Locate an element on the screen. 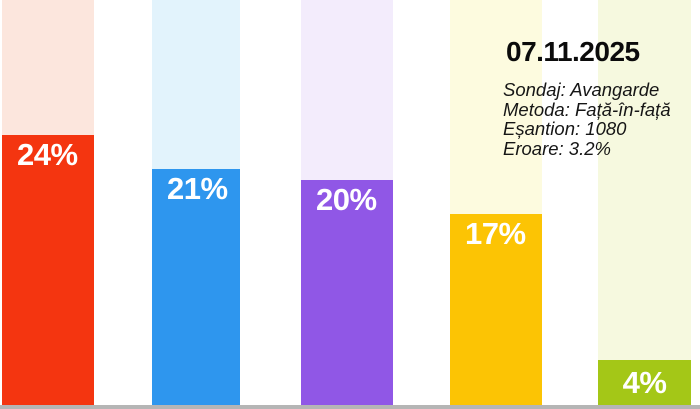  bar-blue: 21% is located at coordinates (196, 287).